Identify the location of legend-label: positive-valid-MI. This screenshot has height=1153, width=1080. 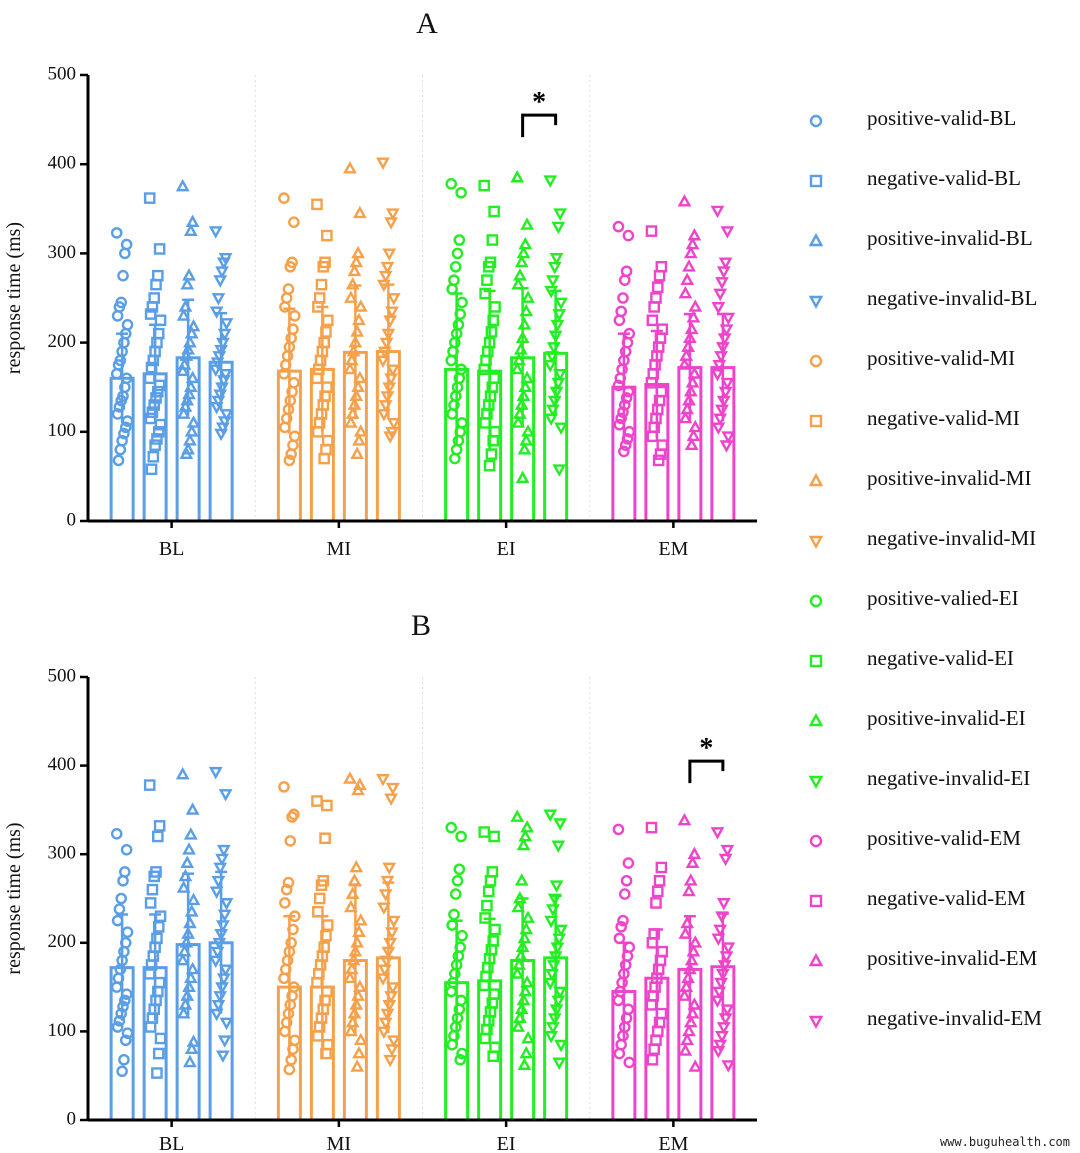
(941, 358).